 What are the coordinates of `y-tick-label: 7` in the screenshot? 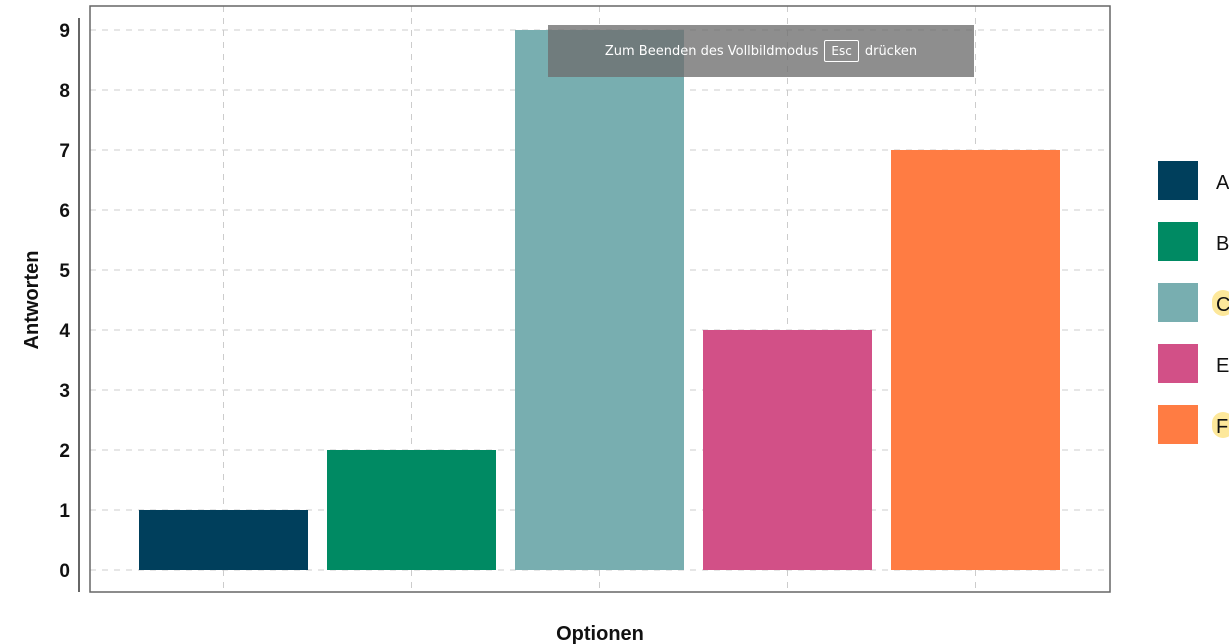 It's located at (64, 151).